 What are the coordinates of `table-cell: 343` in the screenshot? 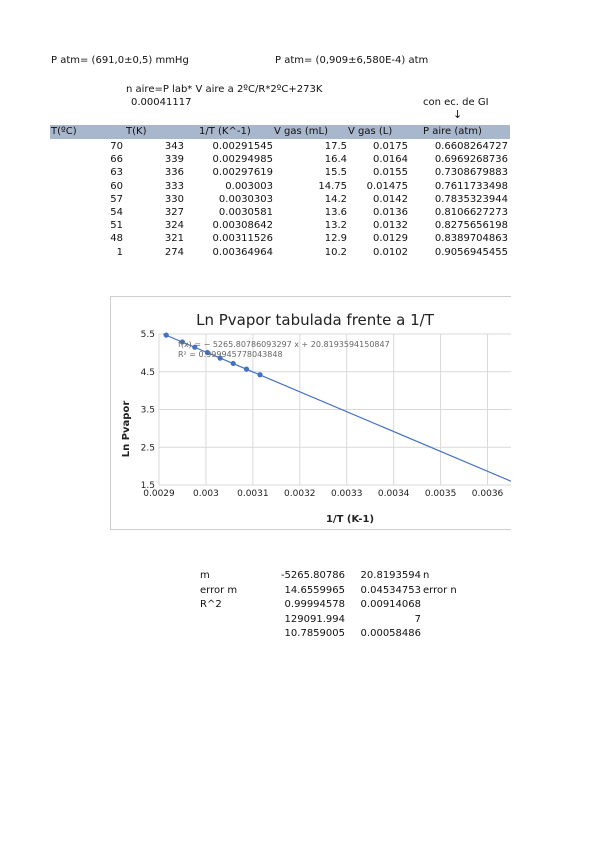 It's located at (174, 146).